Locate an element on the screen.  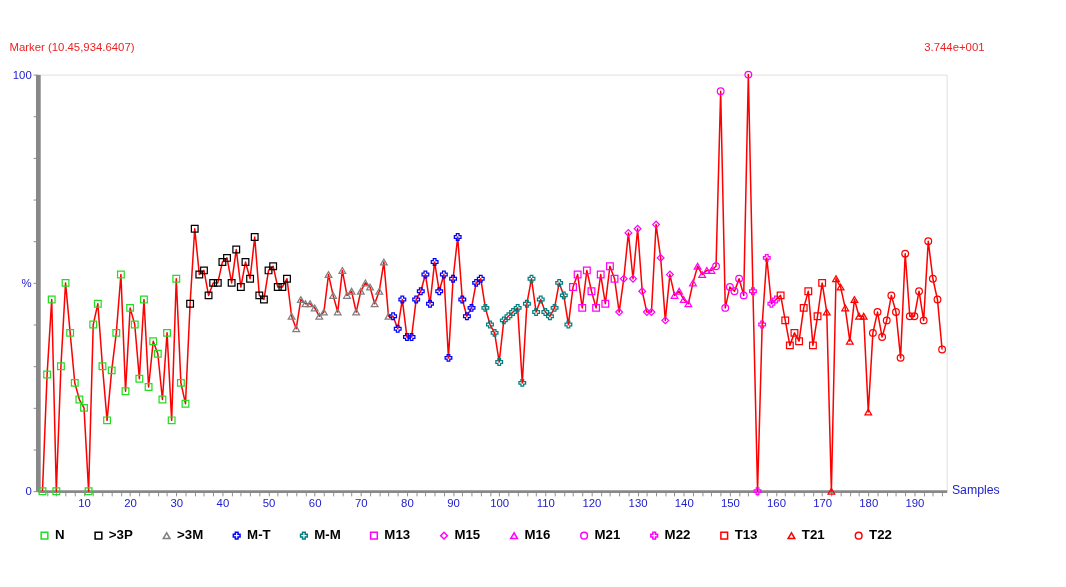
x-tick-label: 160 is located at coordinates (776, 502).